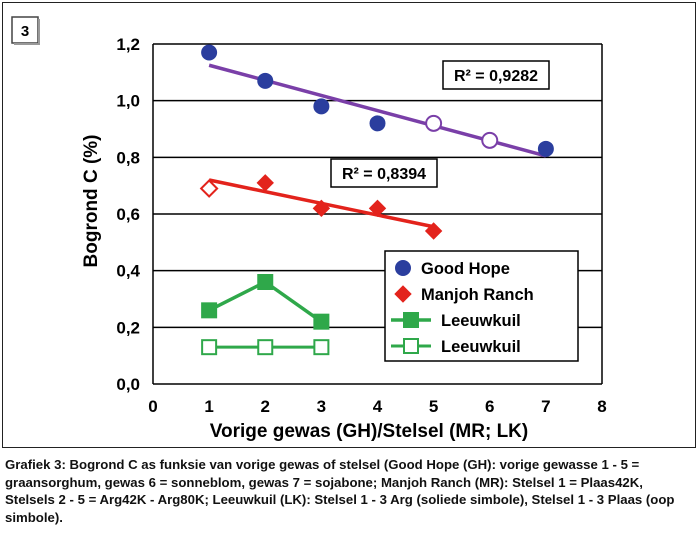  What do you see at coordinates (411, 346) in the screenshot?
I see `legend-marker-leeuwkuil-open` at bounding box center [411, 346].